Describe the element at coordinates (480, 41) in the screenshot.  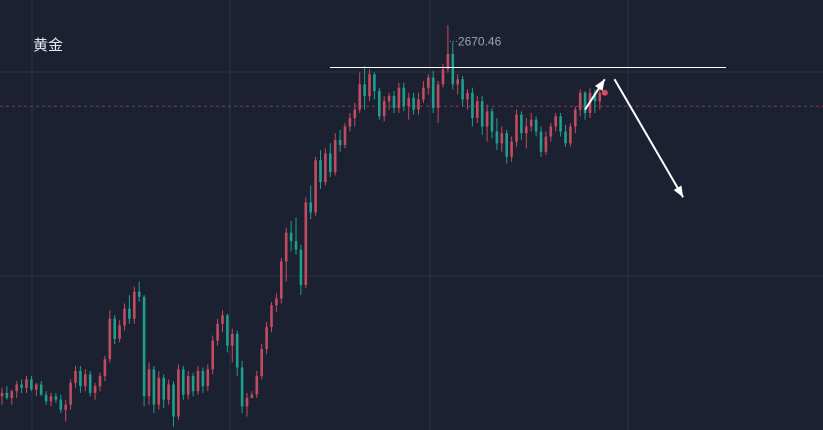
I see `high-price-label: 2670.46` at that location.